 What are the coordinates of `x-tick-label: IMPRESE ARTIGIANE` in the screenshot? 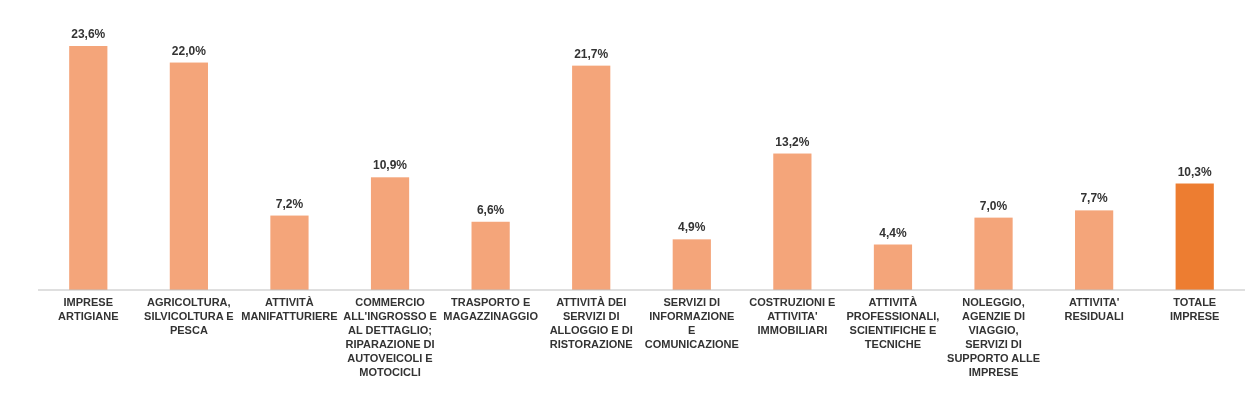 It's located at (88, 309).